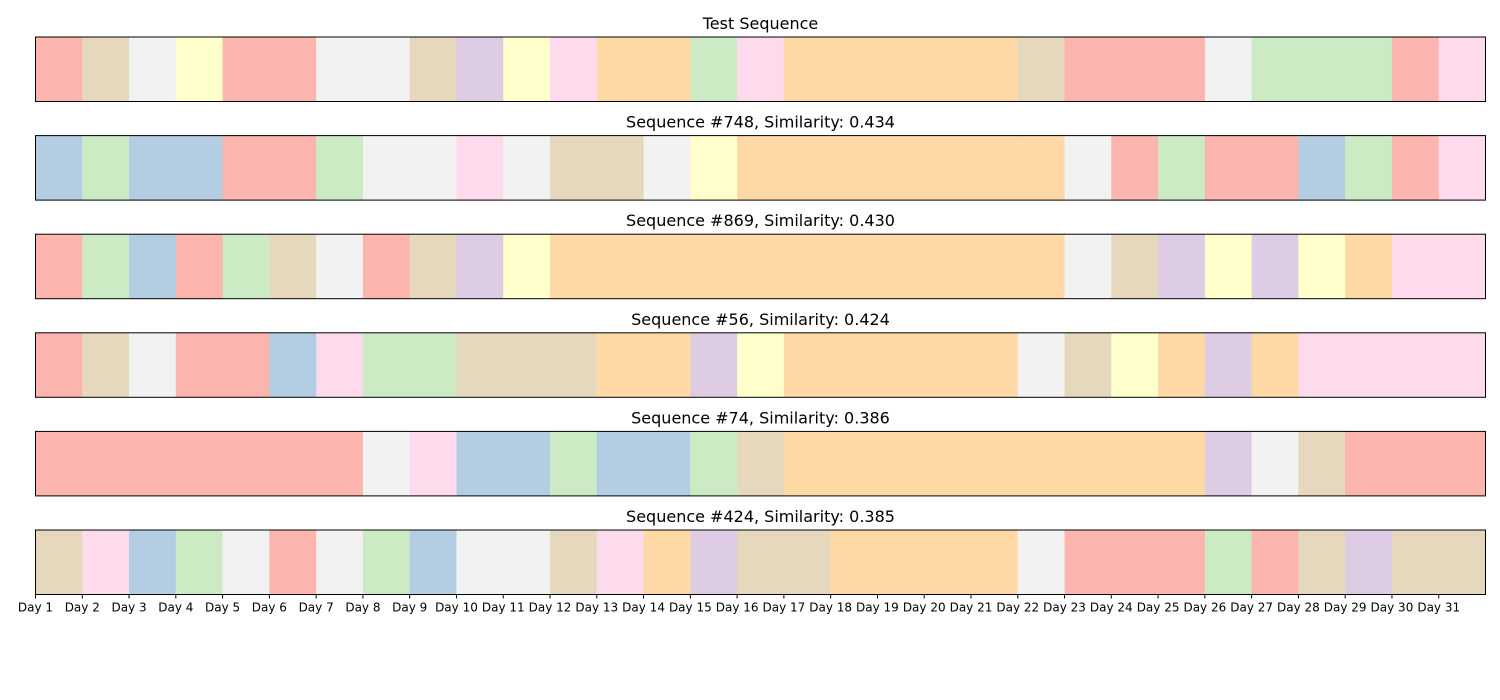 The width and height of the screenshot is (1500, 700). Describe the element at coordinates (760, 23) in the screenshot. I see `row-title: Test Sequence` at that location.